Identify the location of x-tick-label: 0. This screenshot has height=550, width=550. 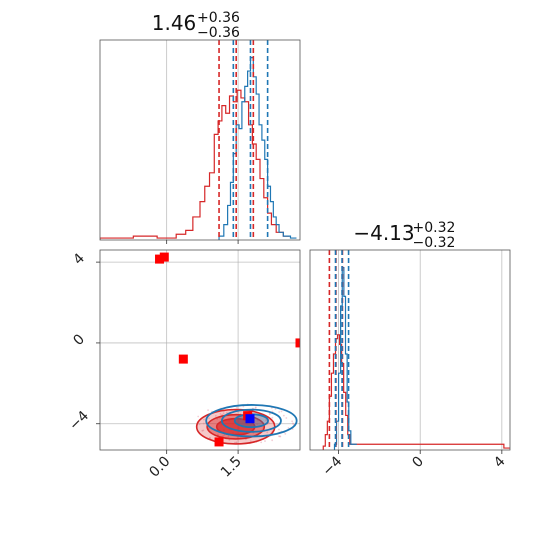
(418, 463).